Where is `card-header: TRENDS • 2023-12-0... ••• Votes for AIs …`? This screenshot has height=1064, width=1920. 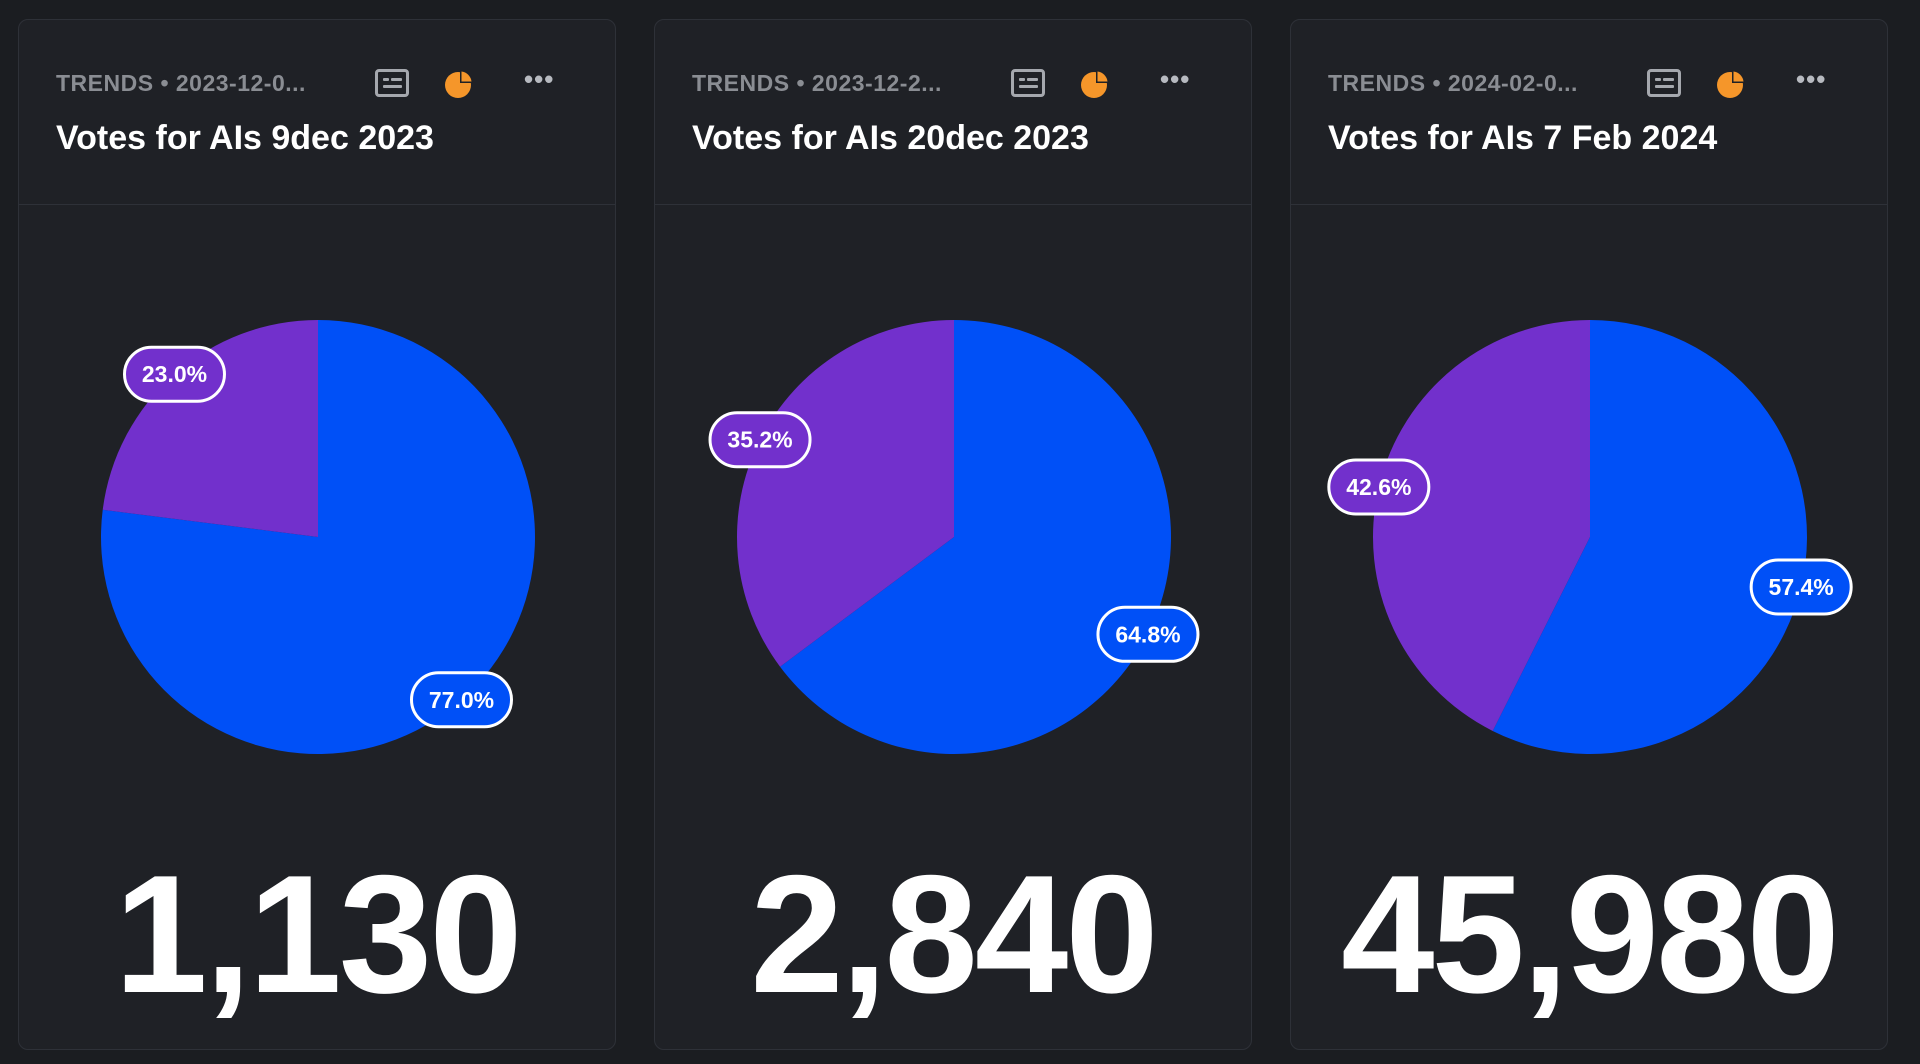
card-header: TRENDS • 2023-12-0... ••• Votes for AIs … is located at coordinates (317, 112).